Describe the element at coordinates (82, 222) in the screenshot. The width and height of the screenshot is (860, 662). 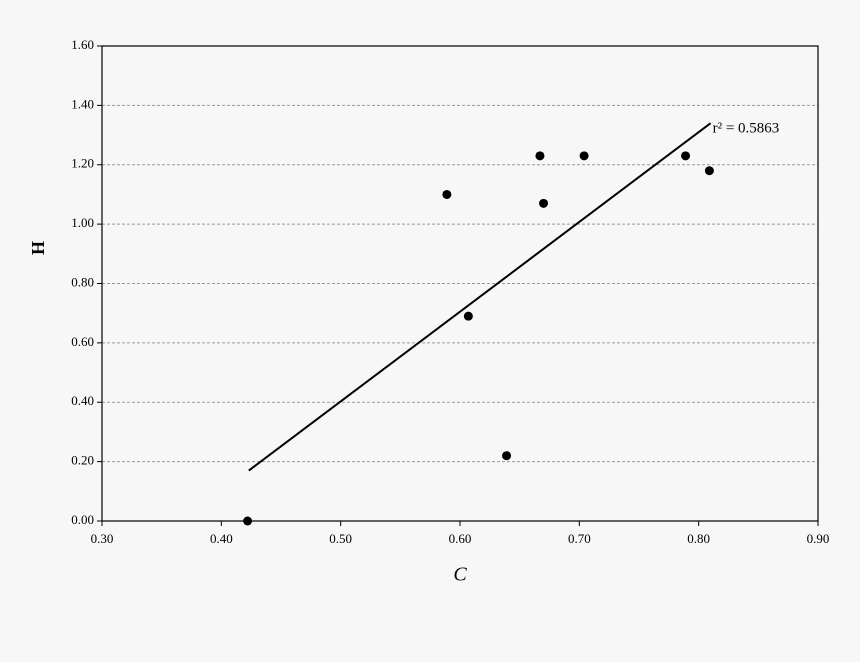
I see `y-tick-label: 1.00` at that location.